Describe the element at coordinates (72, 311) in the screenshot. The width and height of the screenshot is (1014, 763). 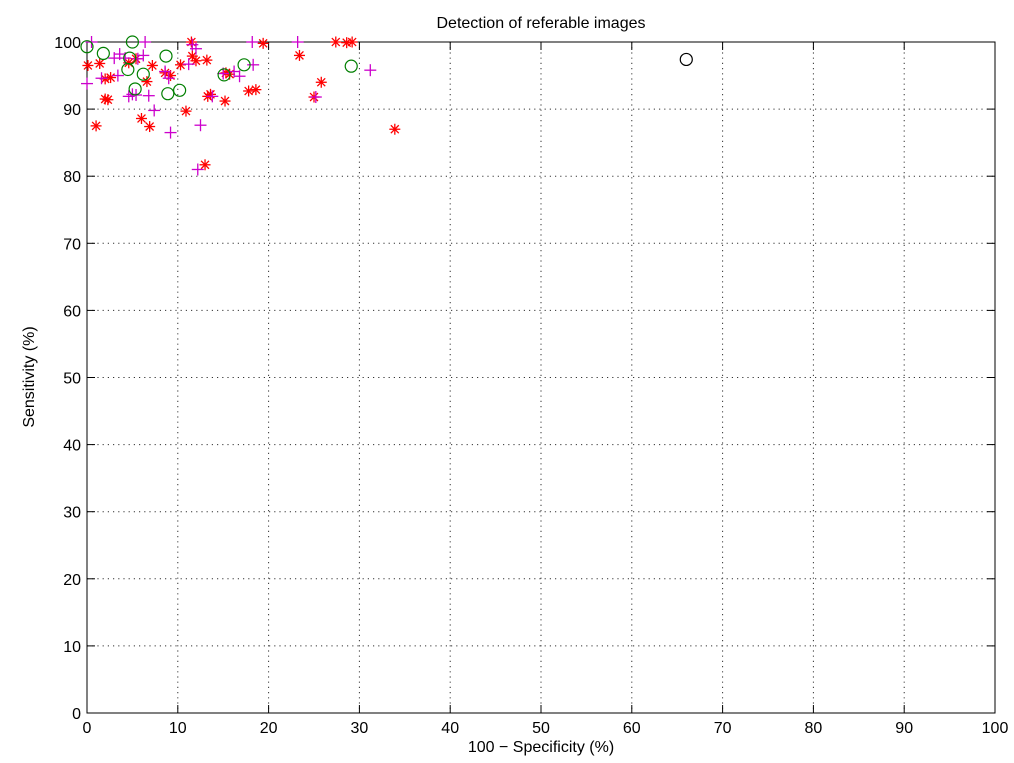
I see `y-tick-label: 60` at that location.